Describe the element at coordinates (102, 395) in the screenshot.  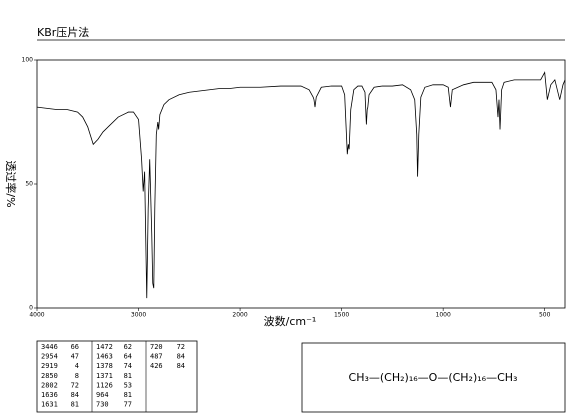
I see `peak-wavenumber: 964` at that location.